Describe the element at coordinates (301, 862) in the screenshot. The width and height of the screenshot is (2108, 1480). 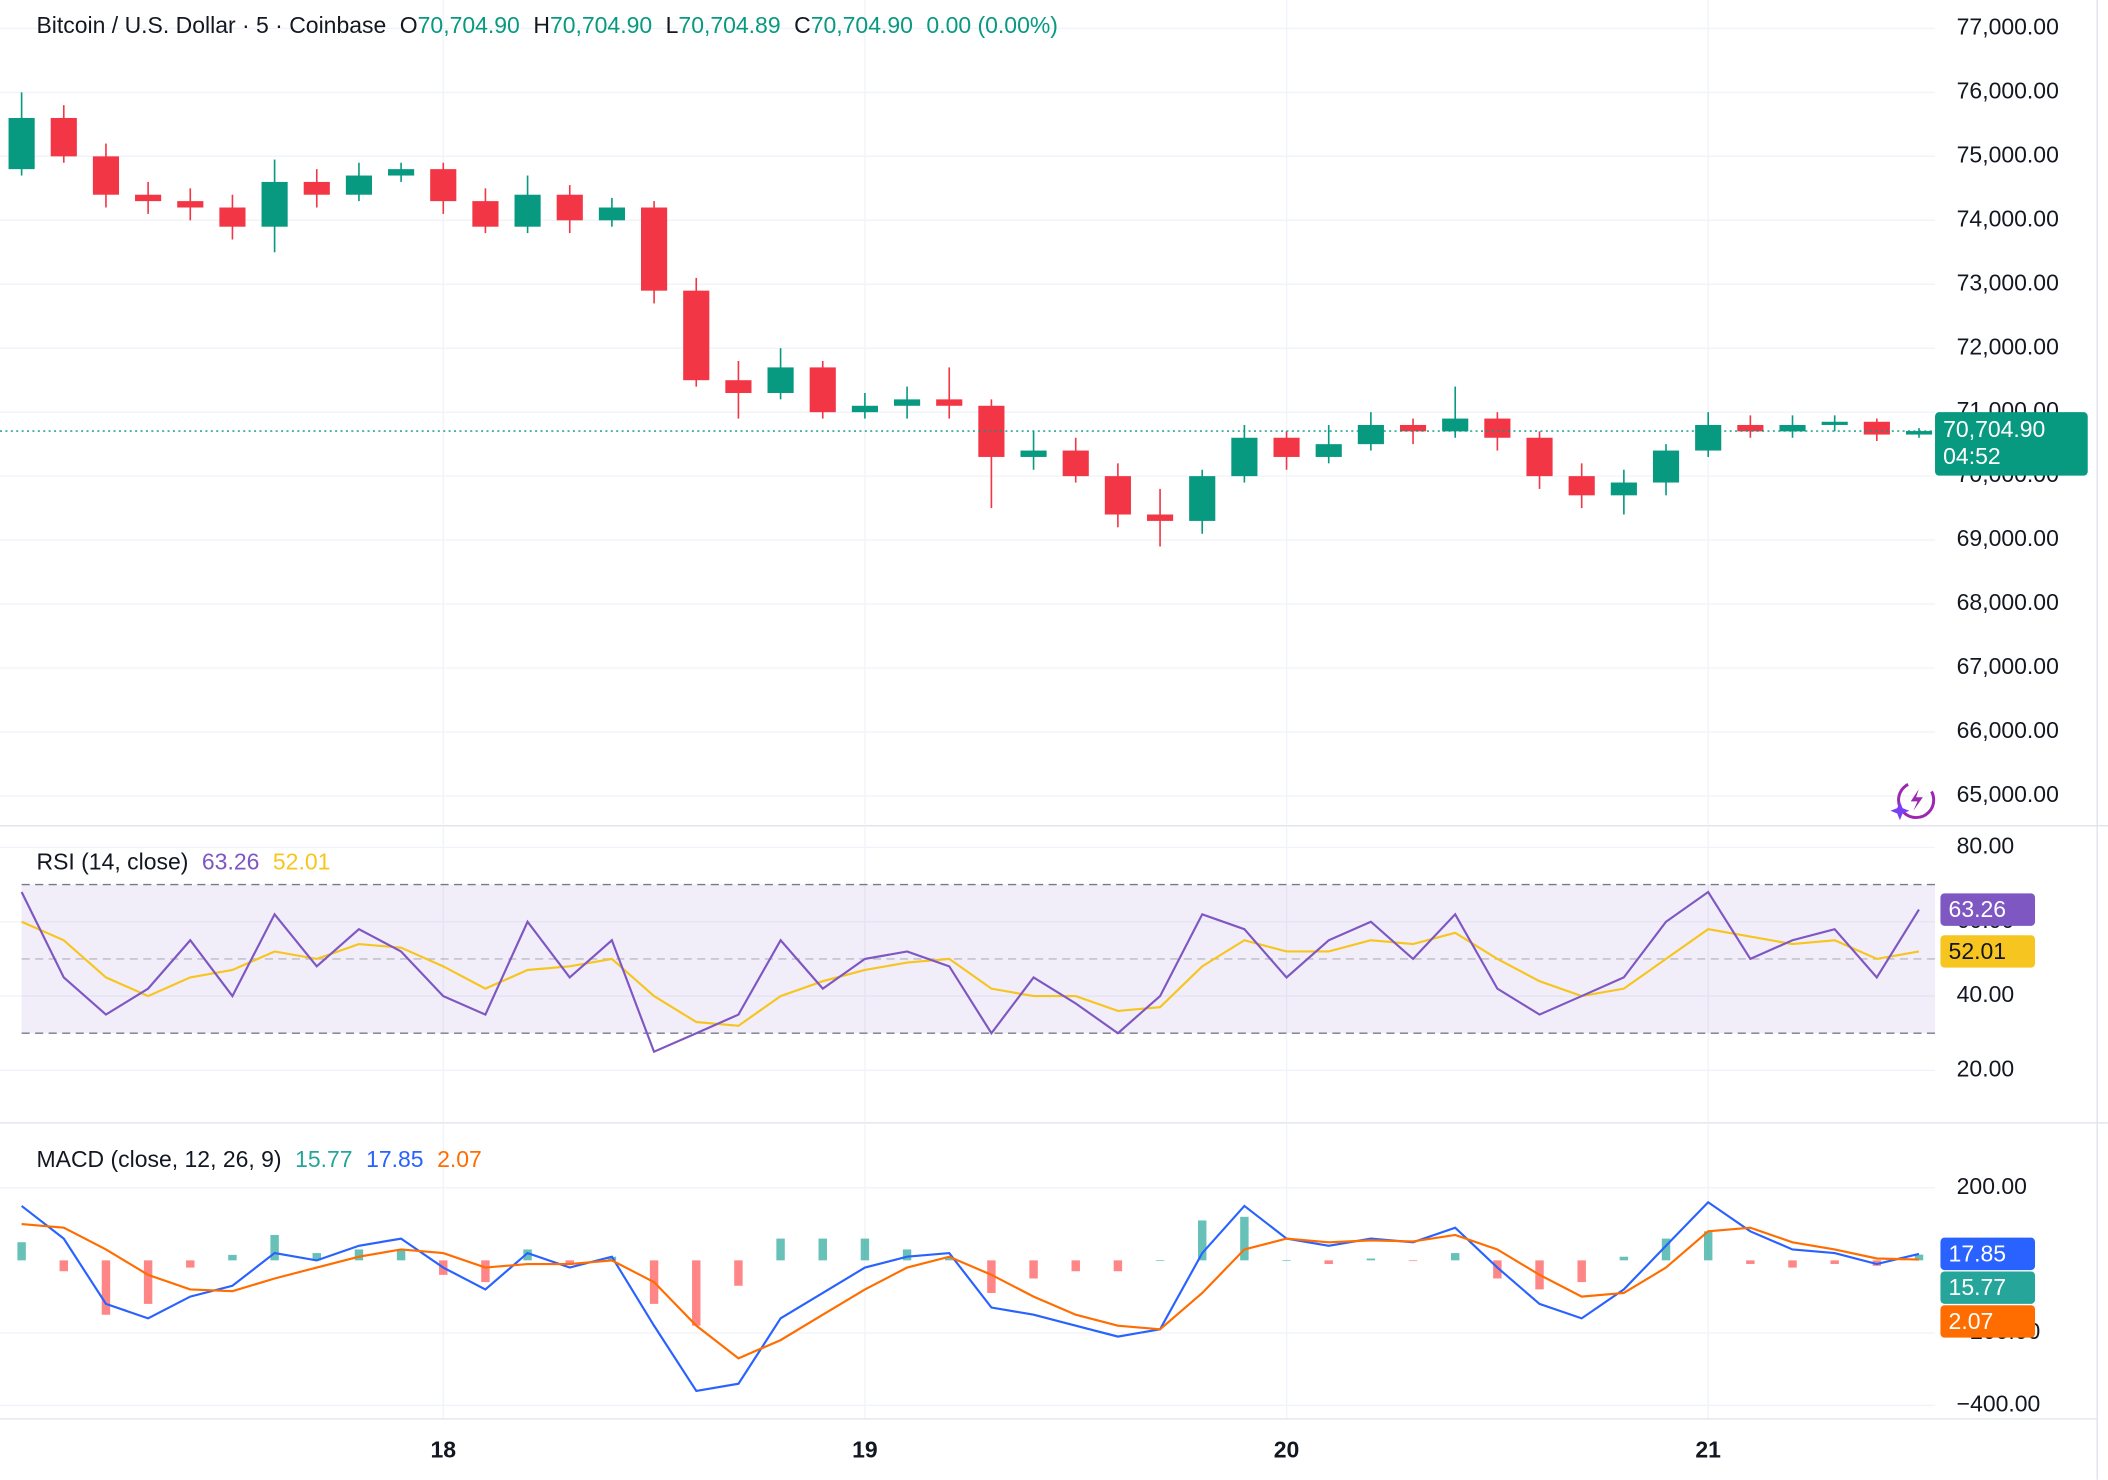
I see `indicator-value: 52.01` at that location.